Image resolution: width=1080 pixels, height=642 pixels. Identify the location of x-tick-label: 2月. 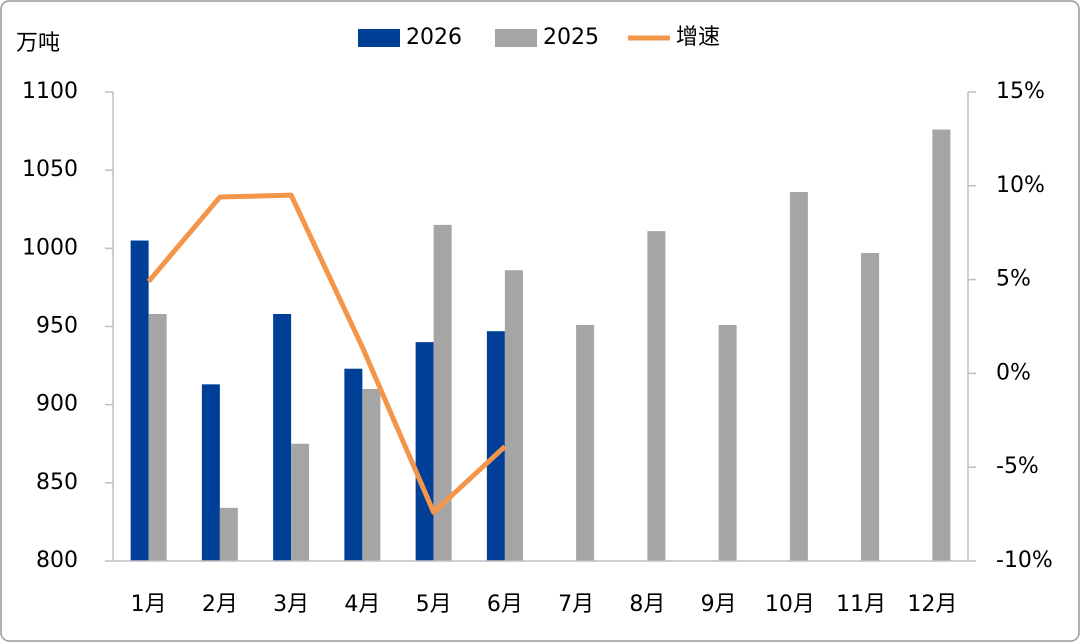
(220, 604).